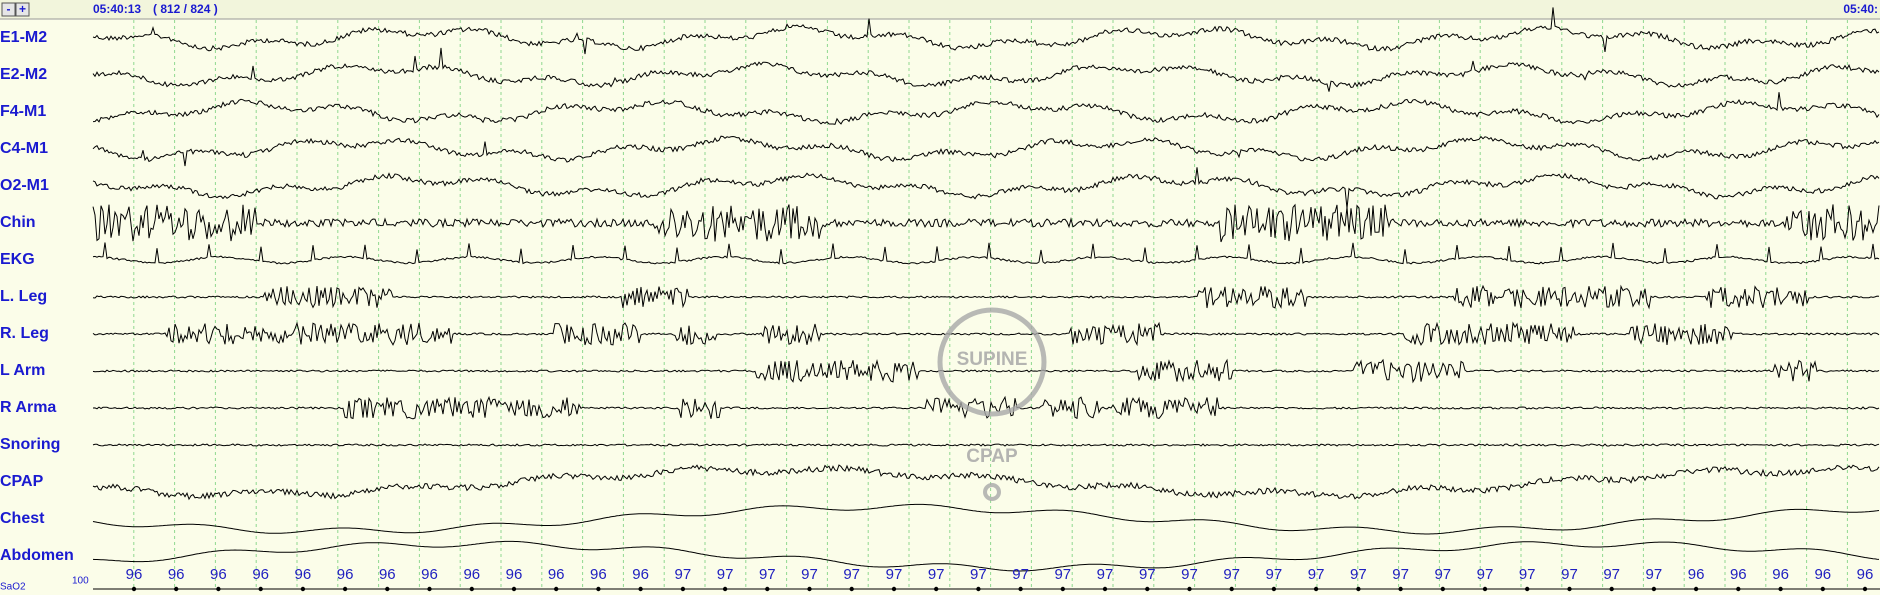  I want to click on channel-label: Chest, so click(22, 518).